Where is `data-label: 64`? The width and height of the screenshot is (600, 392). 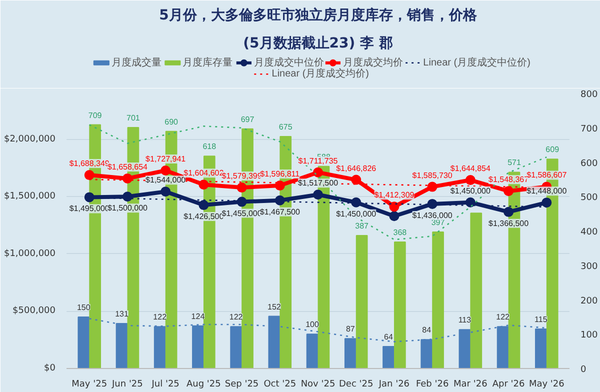 data-label: 64 is located at coordinates (389, 337).